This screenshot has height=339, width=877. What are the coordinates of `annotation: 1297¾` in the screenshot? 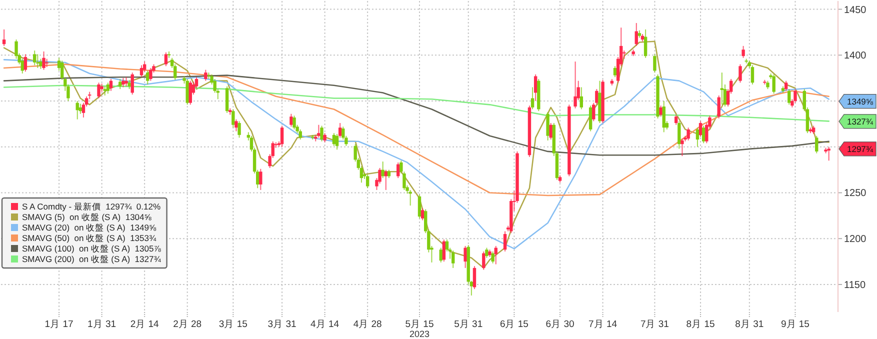 It's located at (860, 149).